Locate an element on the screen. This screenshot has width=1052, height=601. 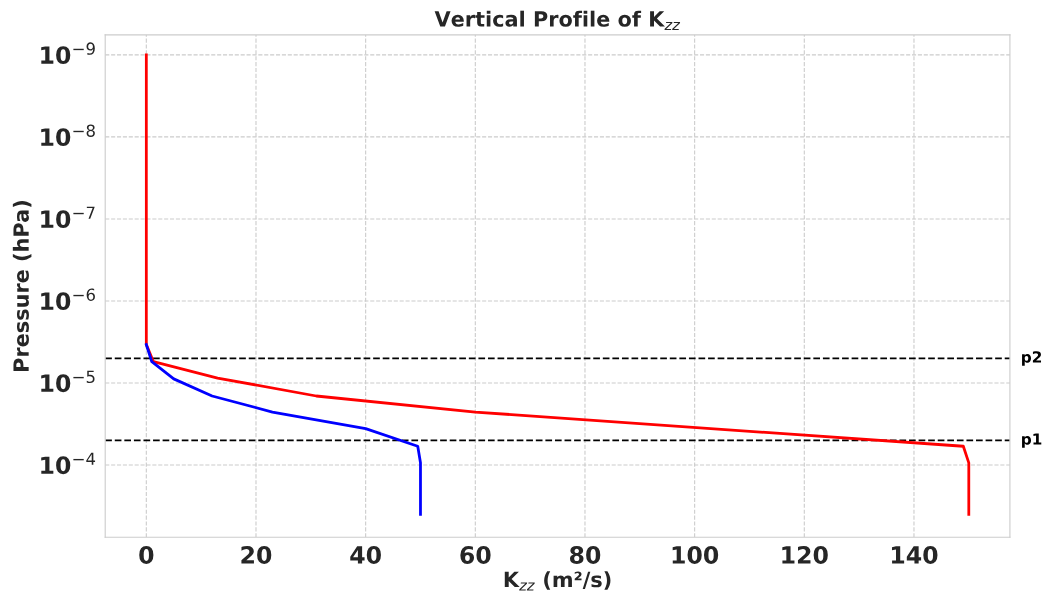
ref-line-label: p1 is located at coordinates (1032, 440).